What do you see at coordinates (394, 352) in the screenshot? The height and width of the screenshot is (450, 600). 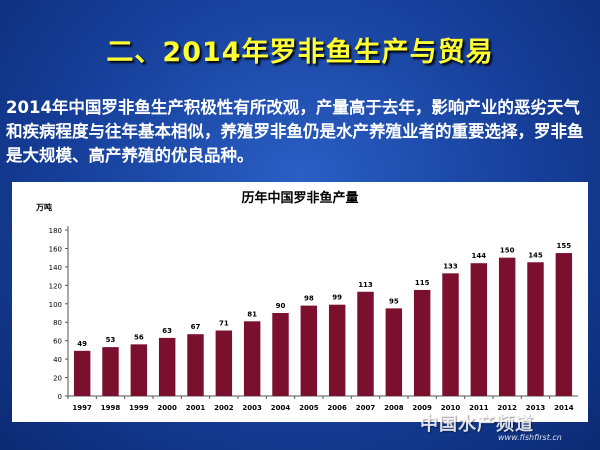 I see `bar-2008` at bounding box center [394, 352].